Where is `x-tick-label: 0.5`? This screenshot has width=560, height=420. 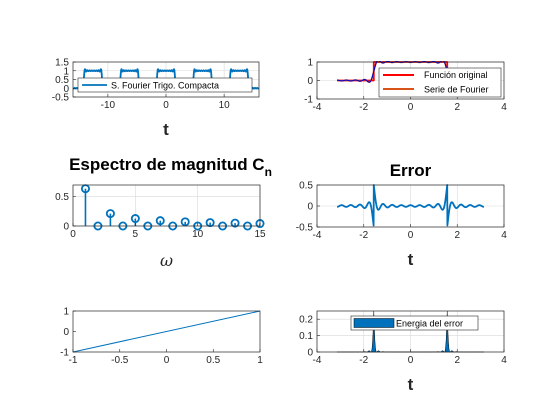
x-tick-label: 0.5 is located at coordinates (213, 360).